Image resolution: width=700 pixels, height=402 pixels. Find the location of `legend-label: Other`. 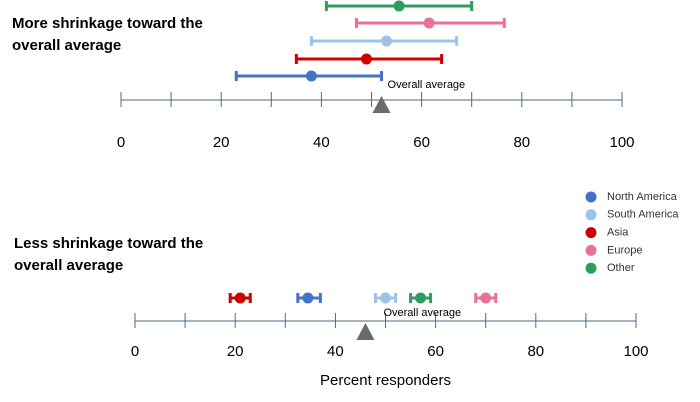

legend-label: Other is located at coordinates (621, 268).